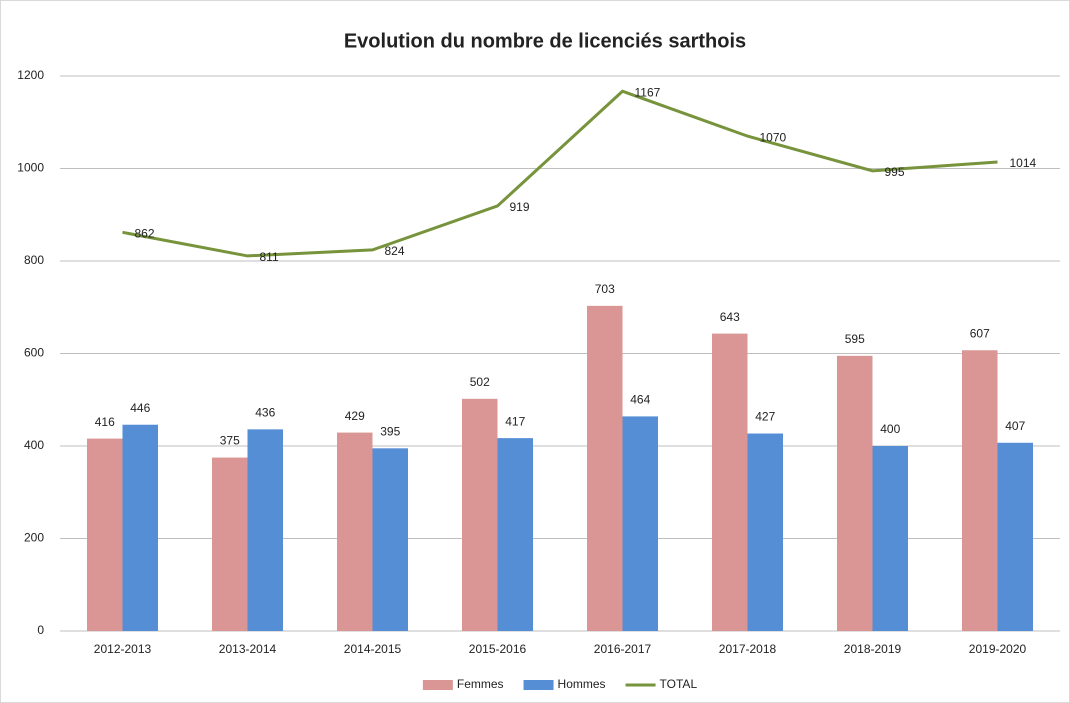 This screenshot has width=1070, height=703. I want to click on data-label: 1014, so click(1023, 163).